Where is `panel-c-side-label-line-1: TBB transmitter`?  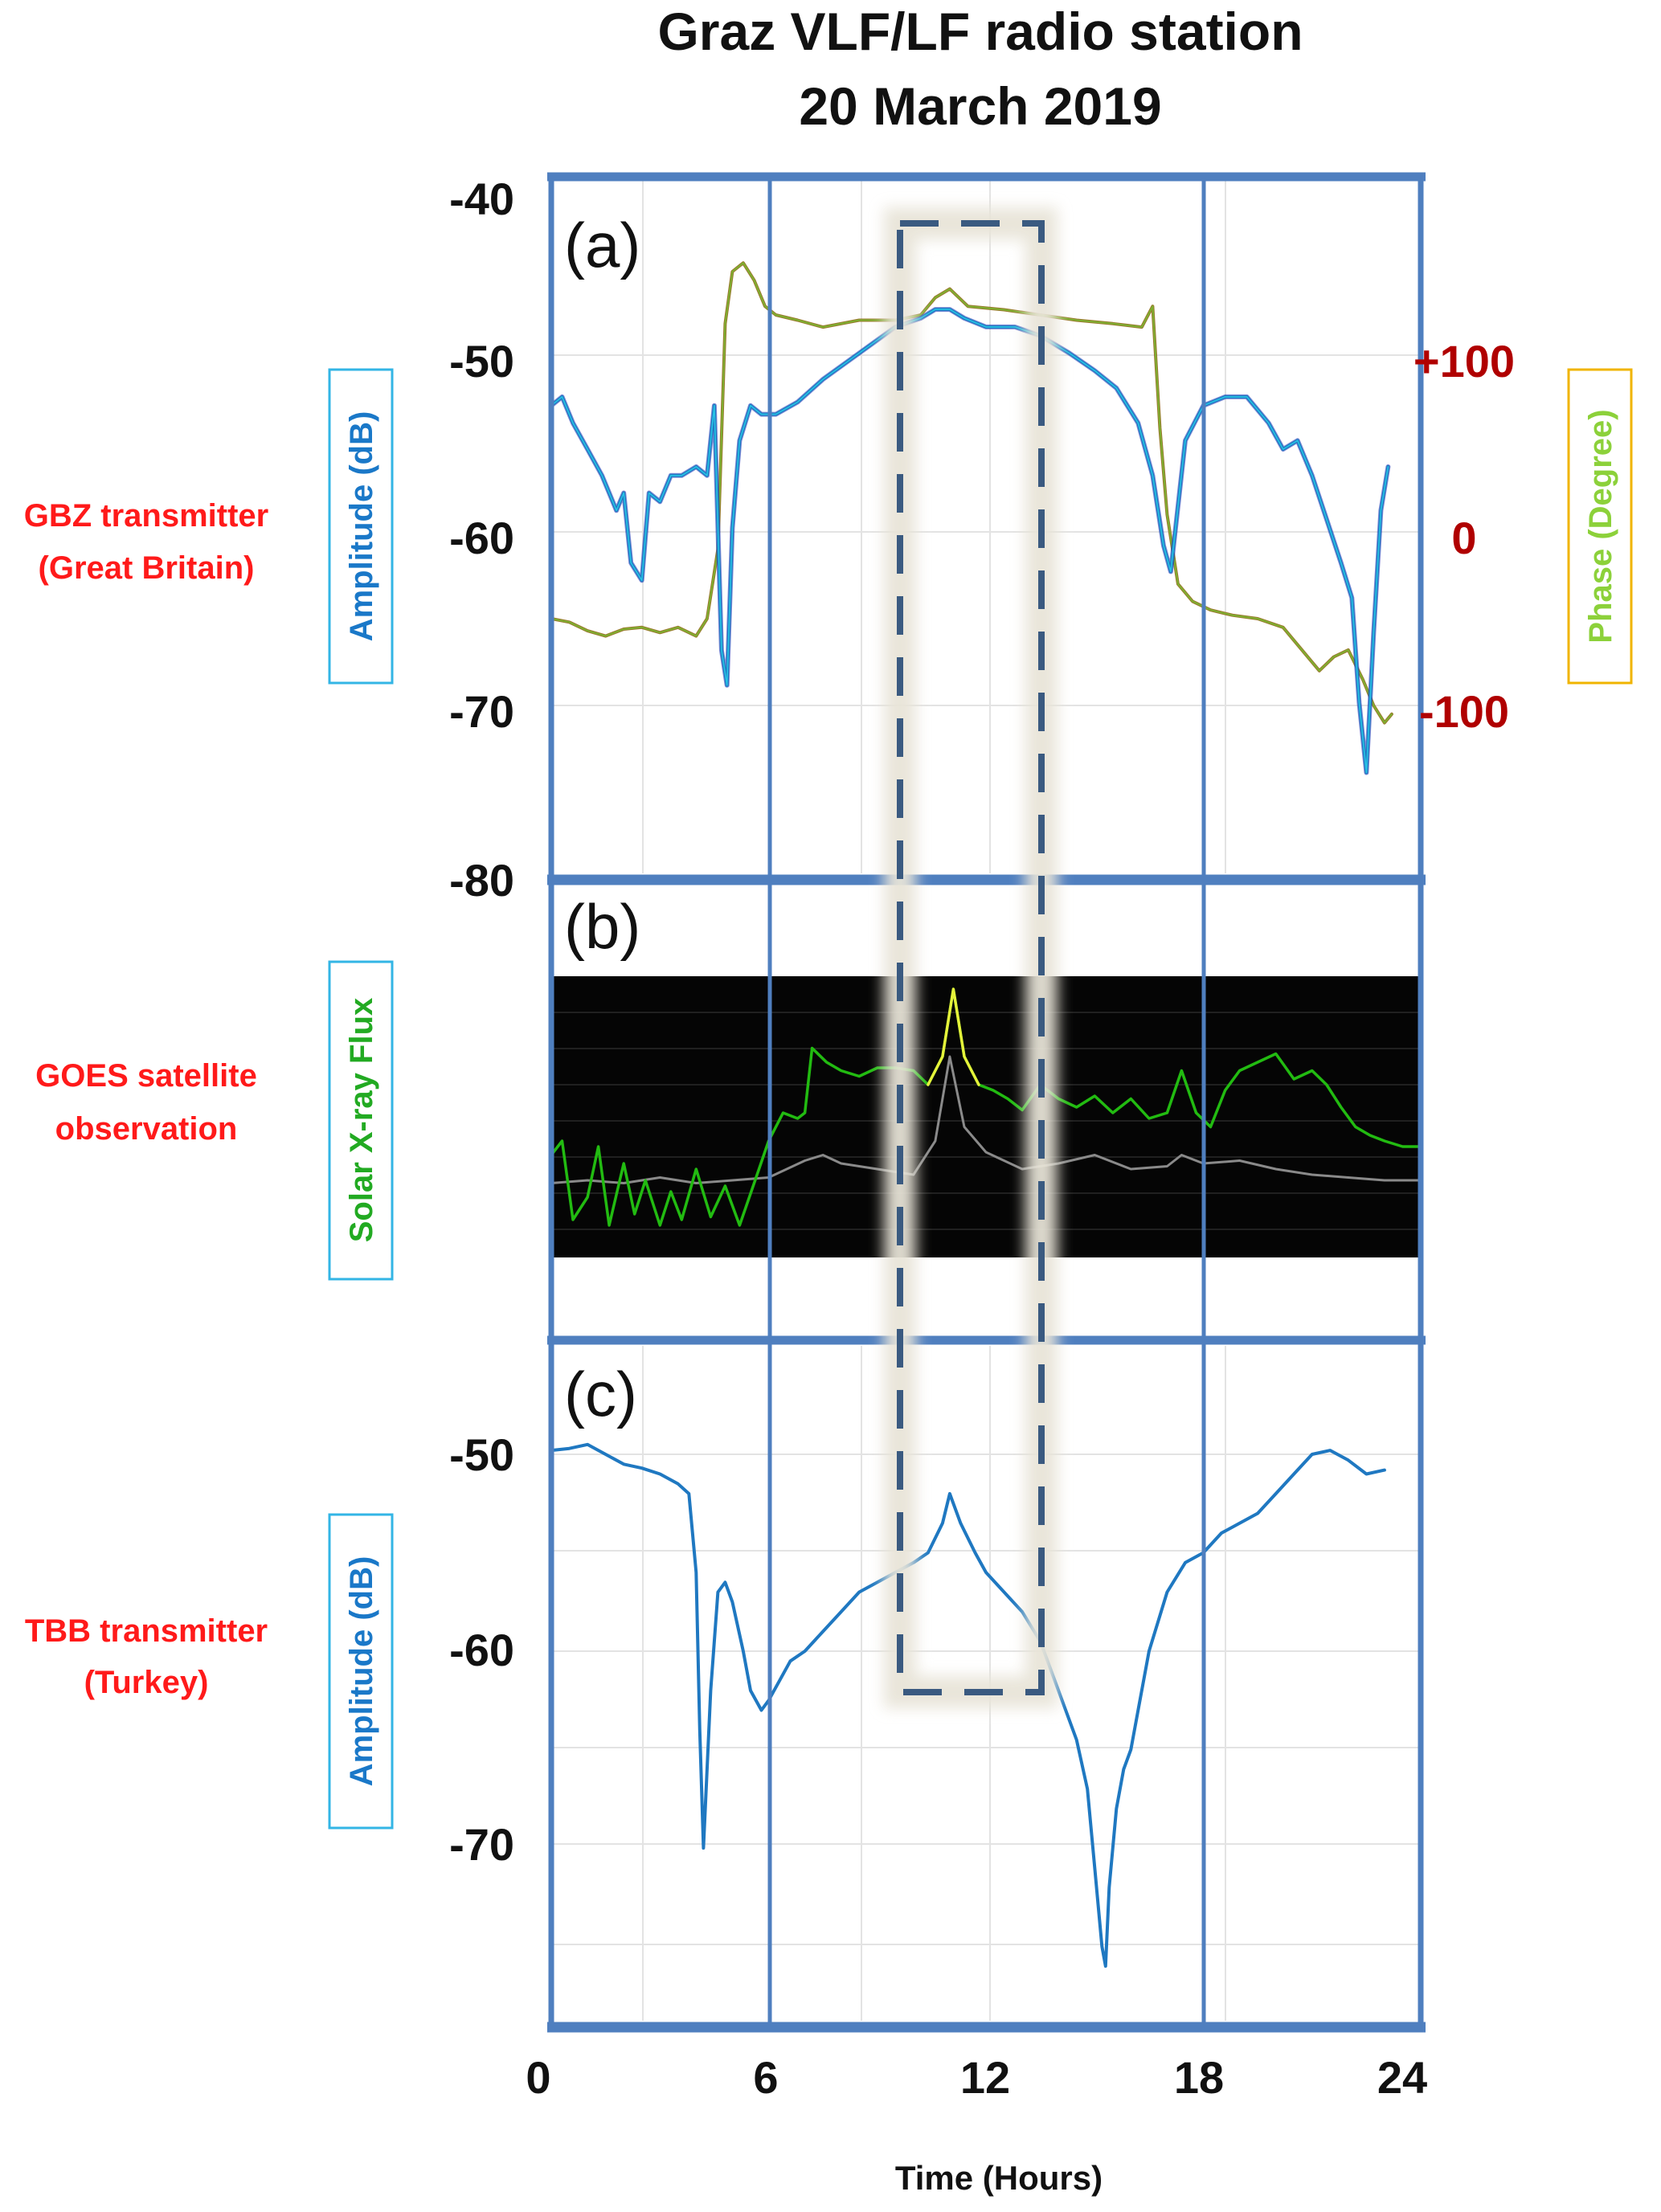
panel-c-side-label-line-1: TBB transmitter is located at coordinates (146, 1631).